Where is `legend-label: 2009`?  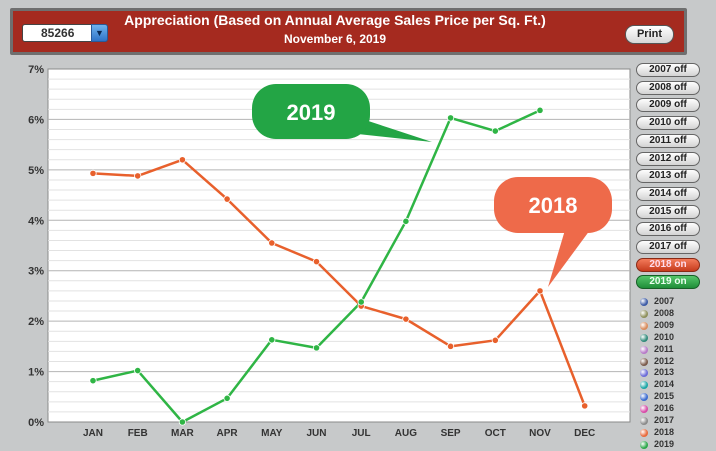
legend-label: 2009 is located at coordinates (664, 324).